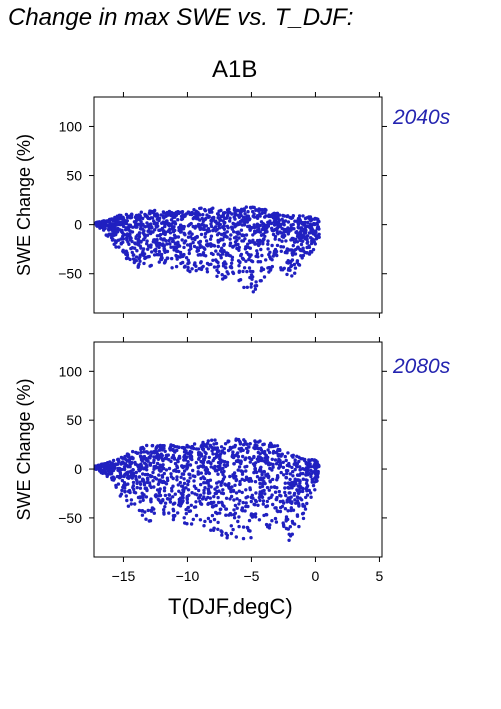 This screenshot has height=709, width=501. I want to click on x-tick-label: −10, so click(188, 576).